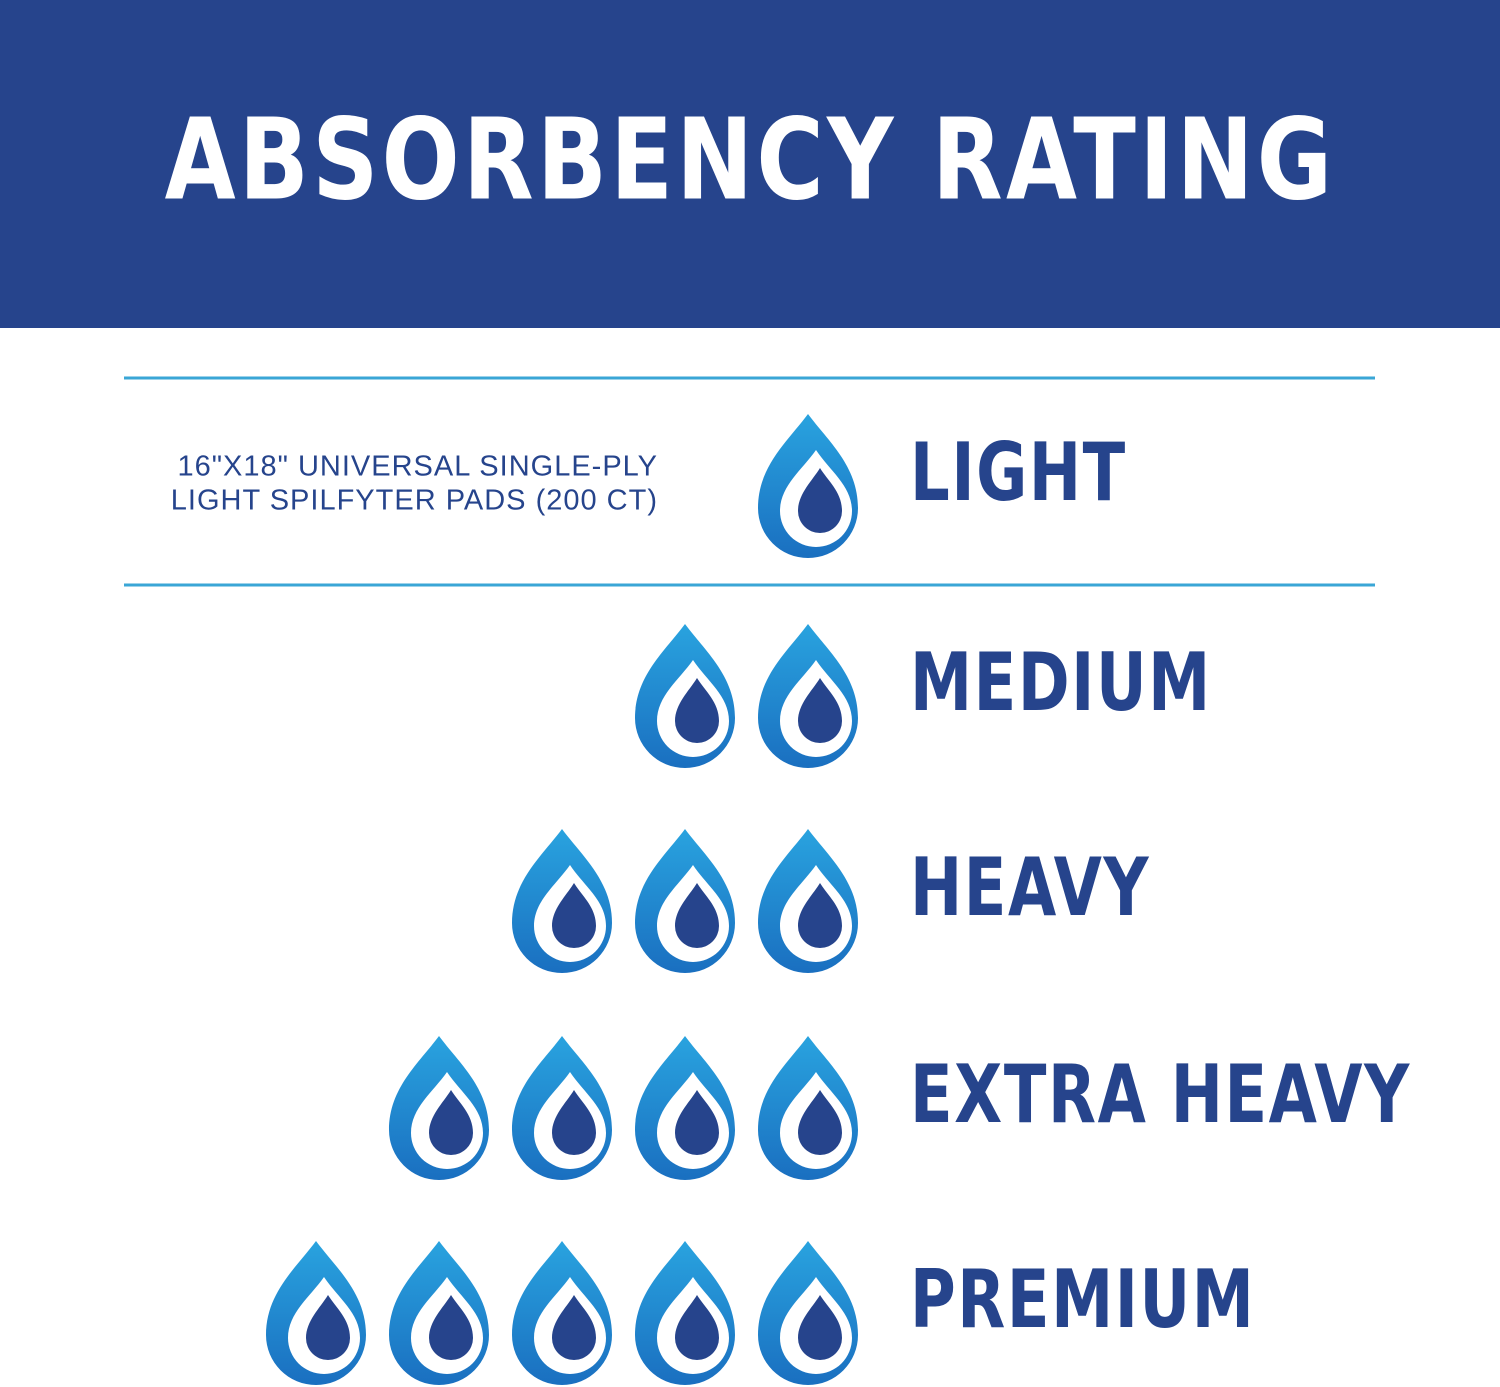 This screenshot has width=1500, height=1387. Describe the element at coordinates (900, 1108) in the screenshot. I see `rating-row: EXTRA HEAVY` at that location.